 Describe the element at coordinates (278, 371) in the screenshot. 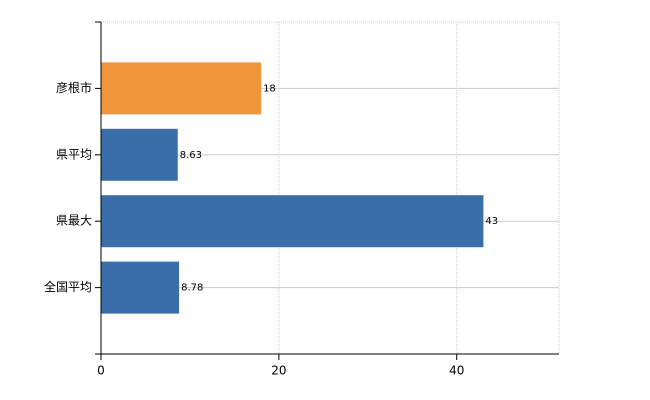

I see `x-tick-label: 20` at that location.